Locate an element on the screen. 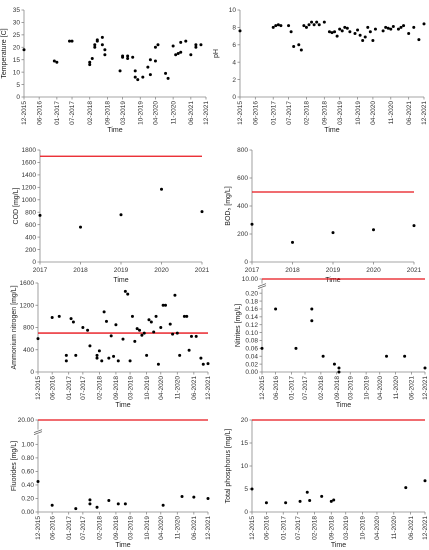 This screenshot has height=550, width=429. y-tick-label: 20 is located at coordinates (17, 47).